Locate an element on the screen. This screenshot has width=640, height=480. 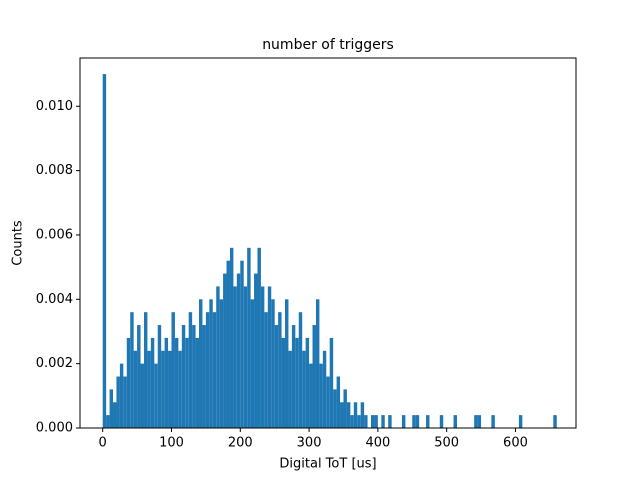
x-tick-label: 300 is located at coordinates (309, 443).